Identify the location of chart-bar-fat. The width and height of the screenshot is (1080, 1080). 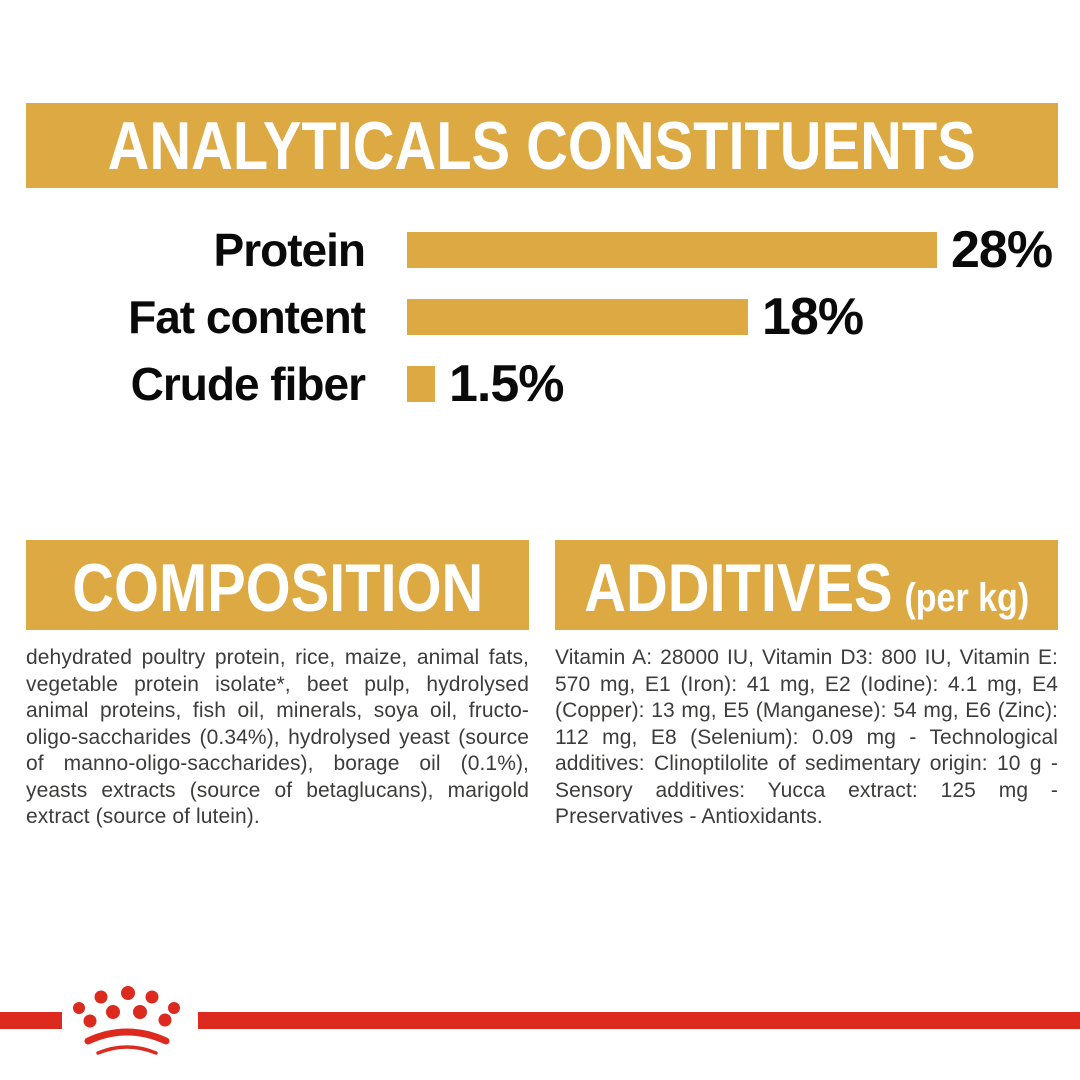
(577, 316).